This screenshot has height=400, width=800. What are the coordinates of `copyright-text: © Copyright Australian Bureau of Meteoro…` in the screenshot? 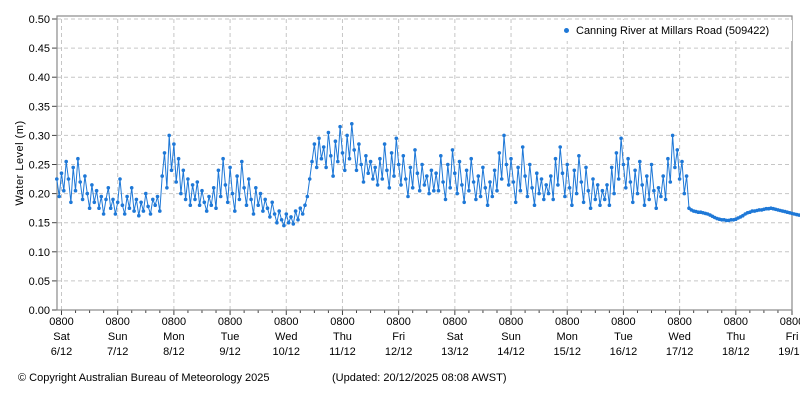 It's located at (144, 378).